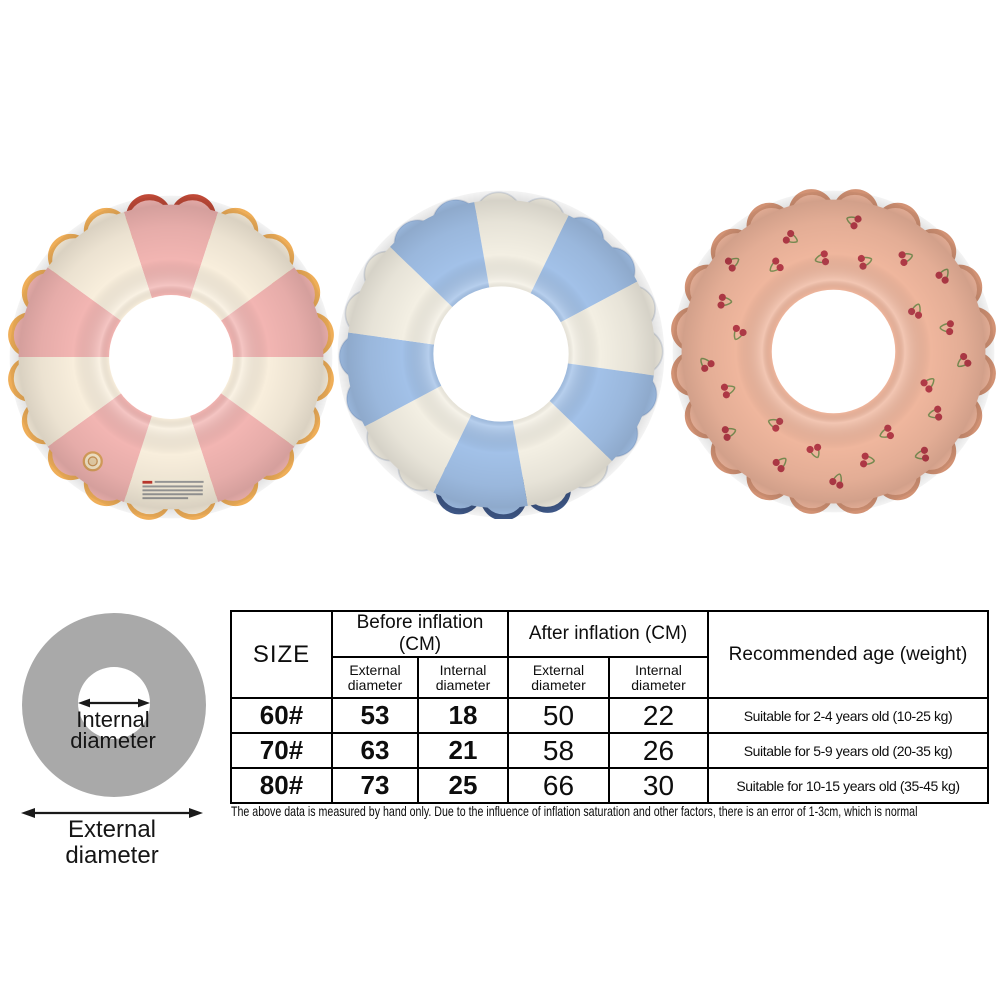  I want to click on cell-after-internal: 30, so click(658, 785).